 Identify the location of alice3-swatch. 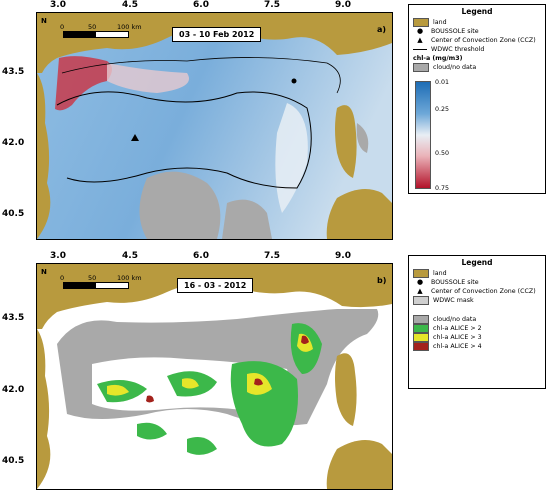
(421, 337).